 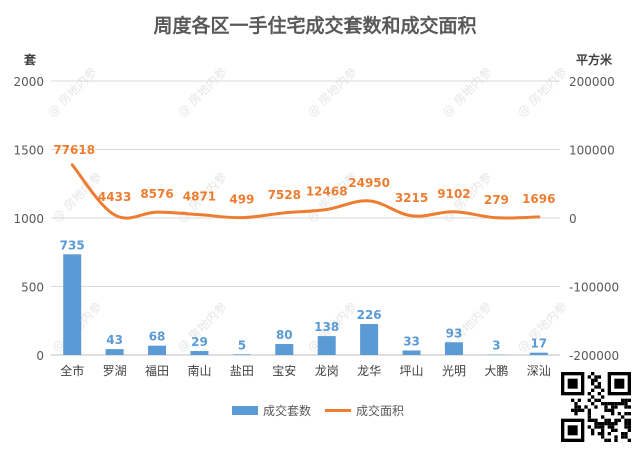 What do you see at coordinates (72, 245) in the screenshot?
I see `bar-value-label: 735` at bounding box center [72, 245].